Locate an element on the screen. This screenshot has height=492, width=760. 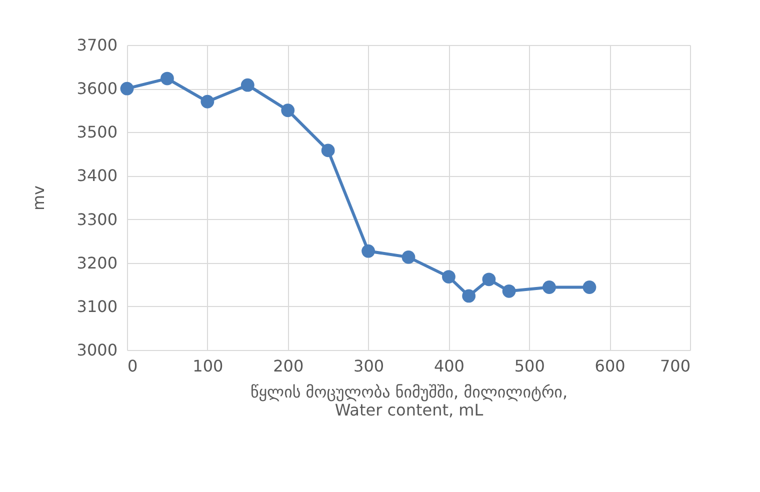
x-tick-label: 400 is located at coordinates (449, 366).